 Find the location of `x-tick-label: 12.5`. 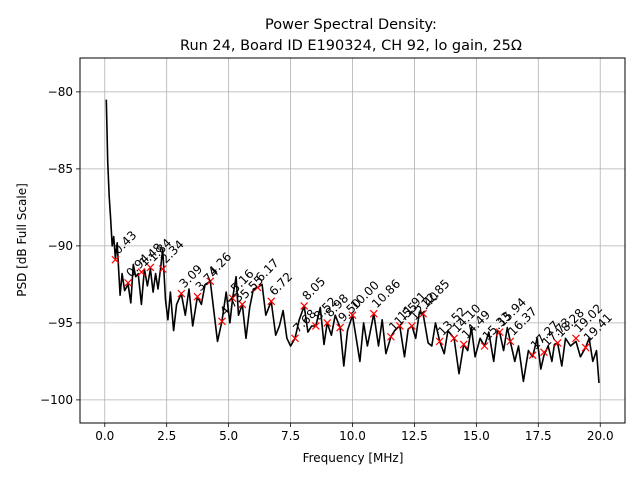

x-tick-label: 12.5 is located at coordinates (414, 436).